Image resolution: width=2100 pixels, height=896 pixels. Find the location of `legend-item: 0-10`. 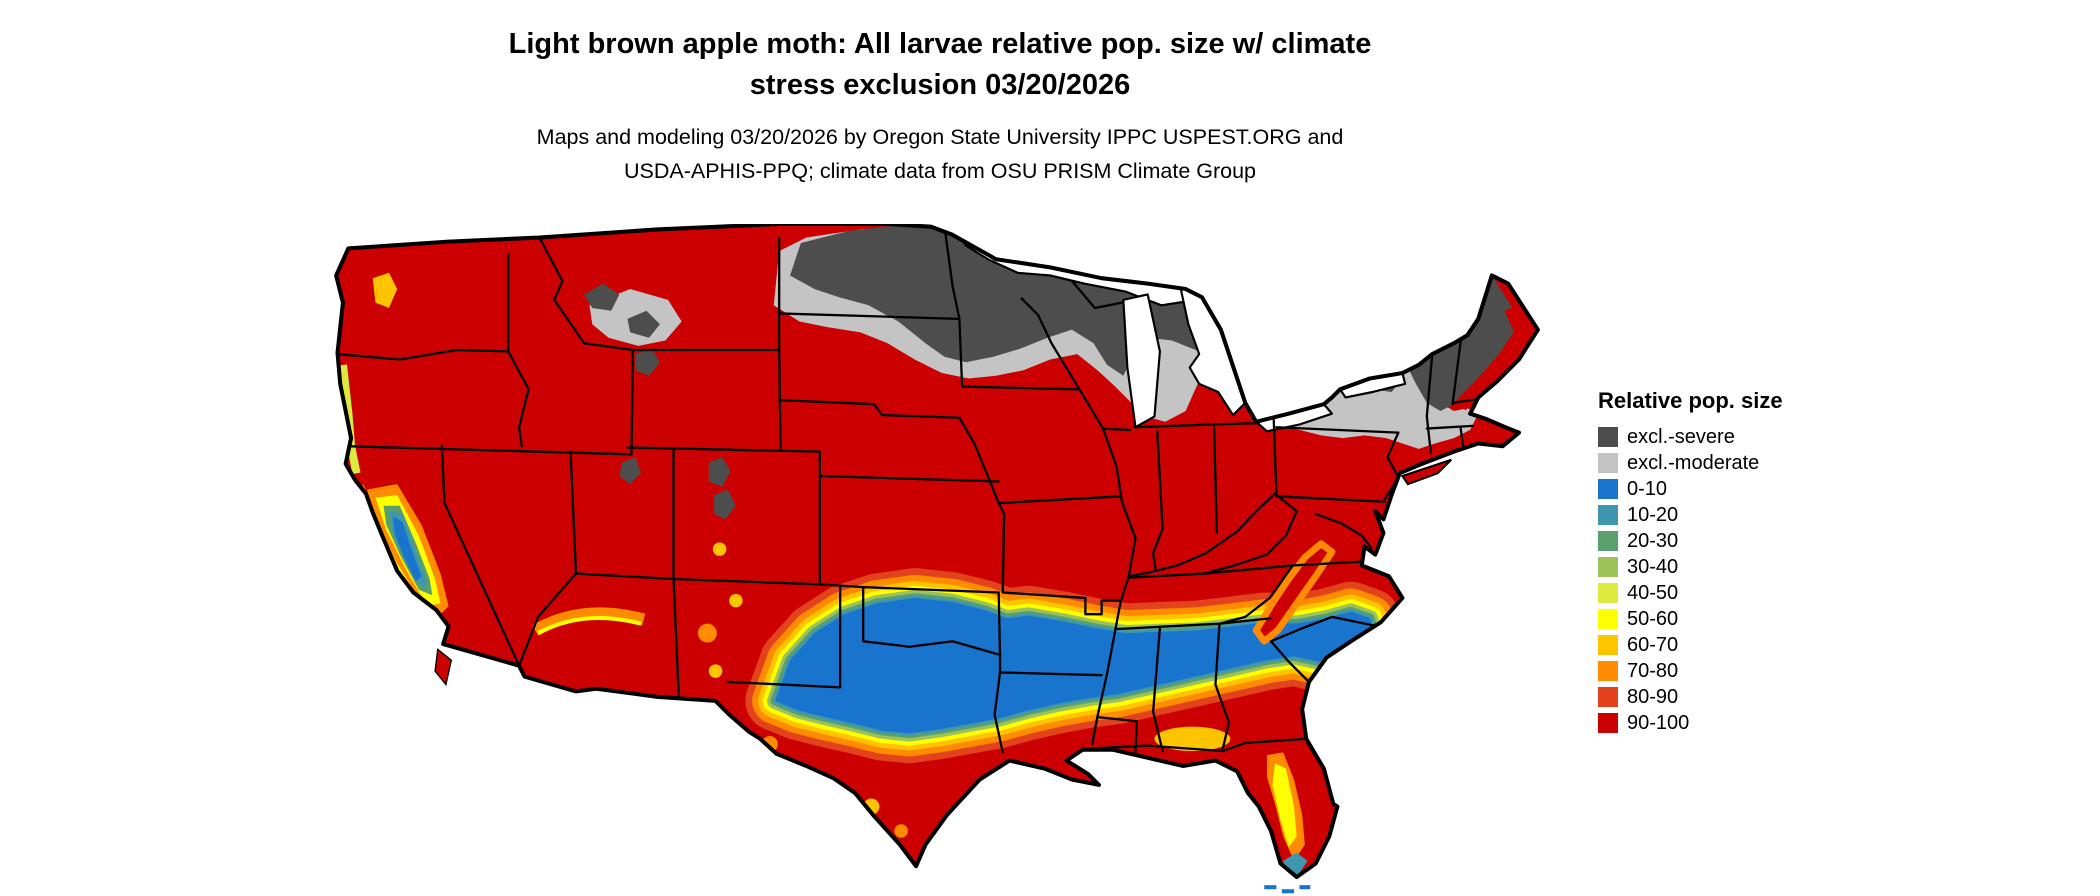

legend-item: 0-10 is located at coordinates (1748, 489).